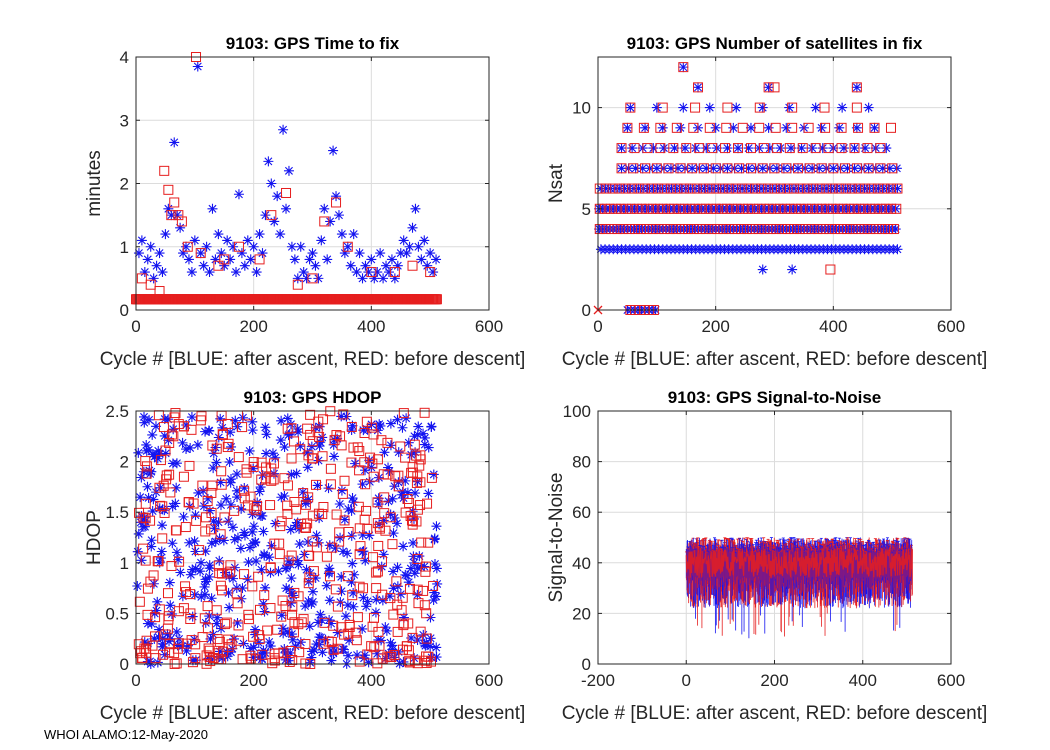 The height and width of the screenshot is (750, 1050). I want to click on y-tick-label: 1, so click(124, 563).